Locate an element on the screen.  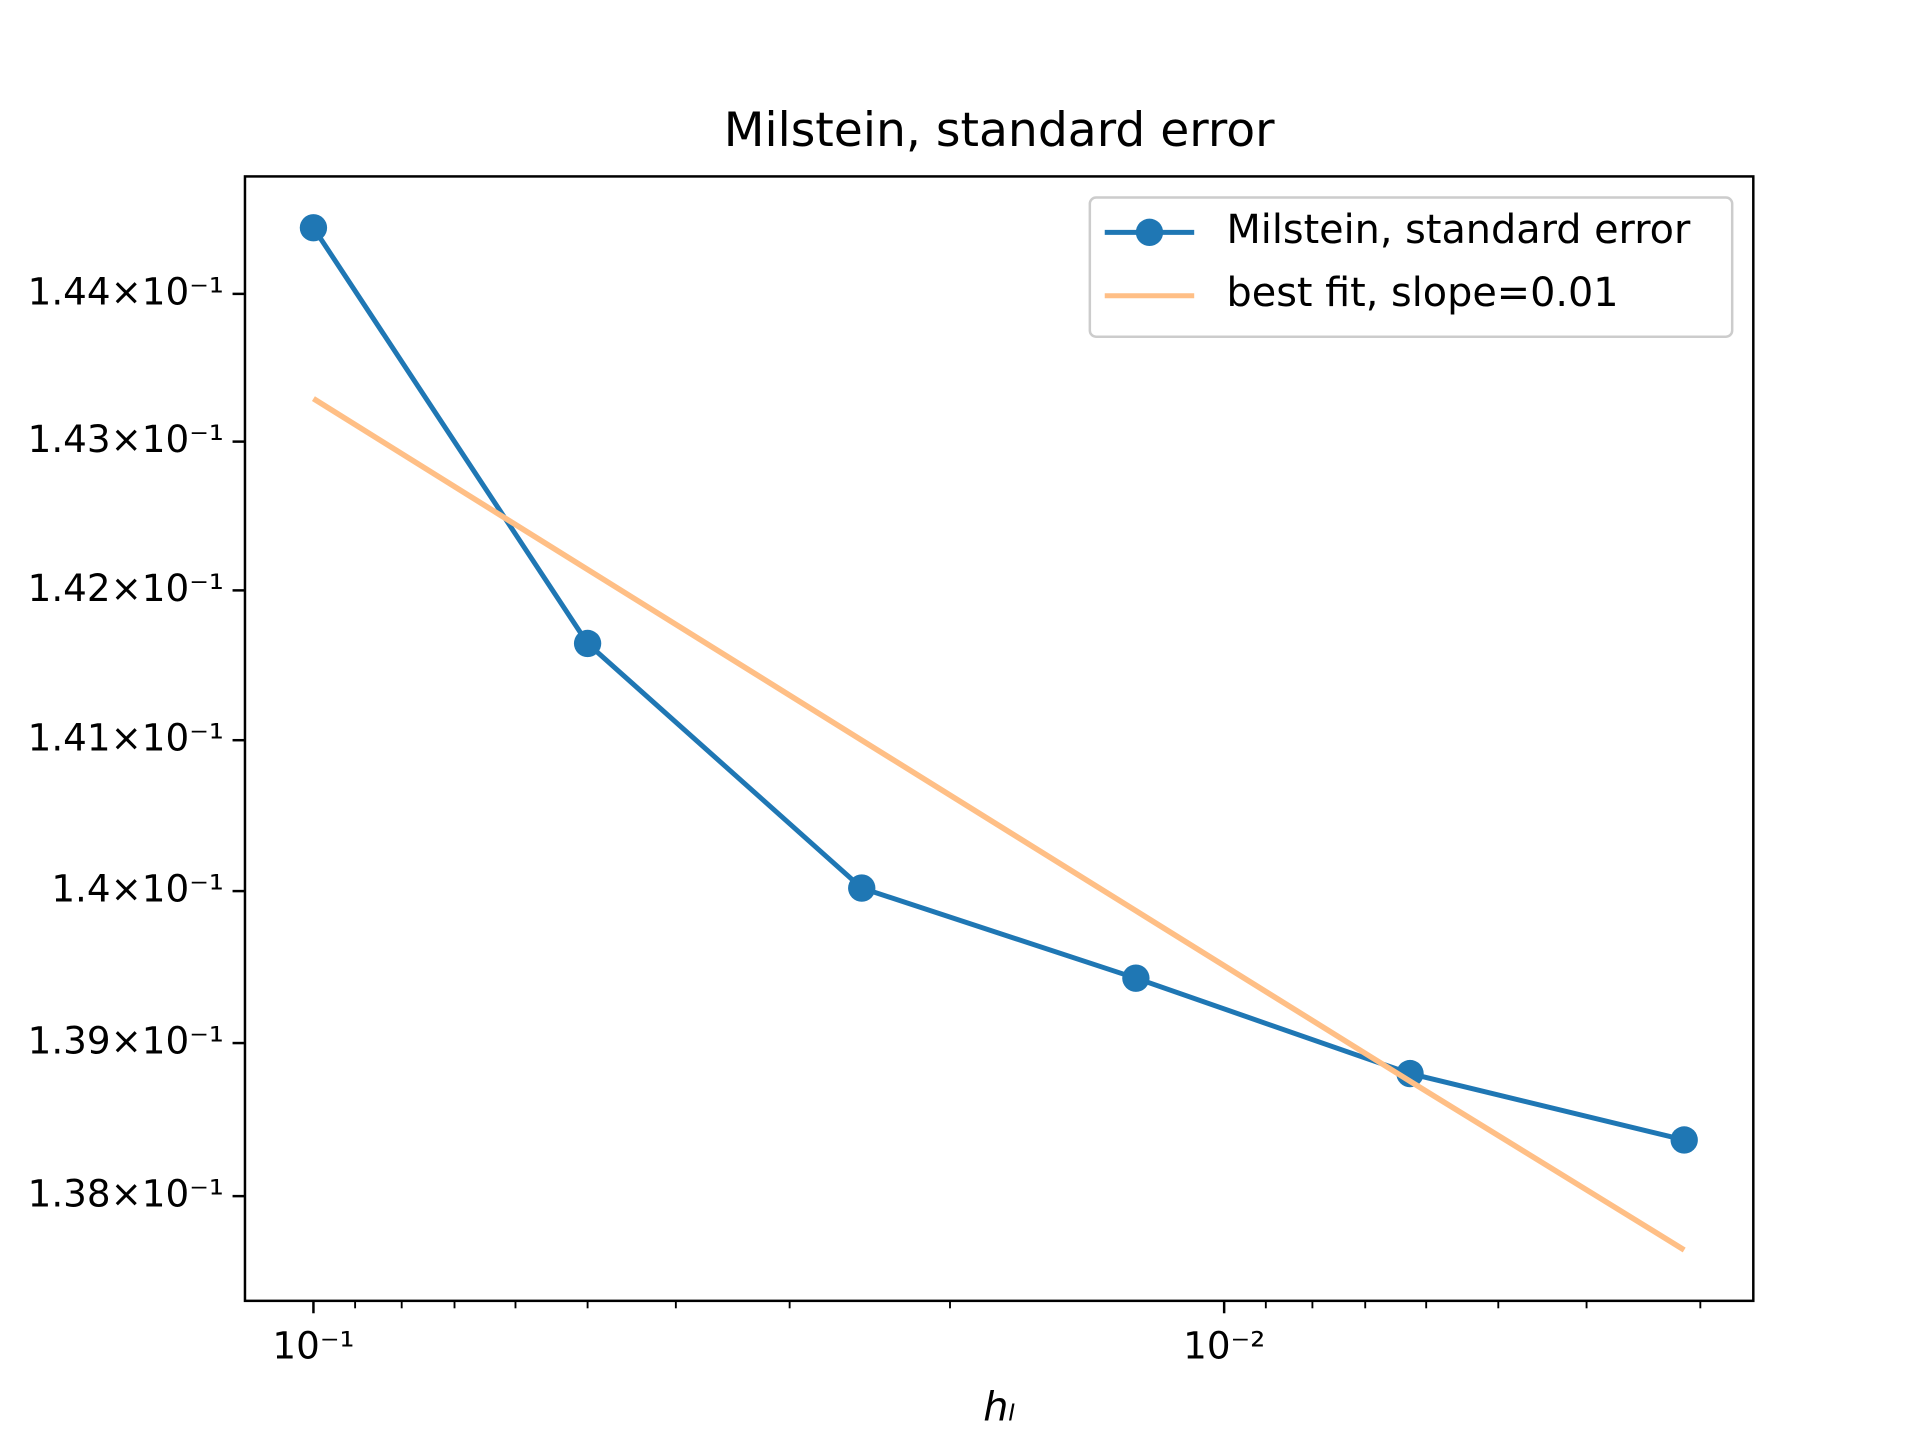
legend-box is located at coordinates (1411, 267).